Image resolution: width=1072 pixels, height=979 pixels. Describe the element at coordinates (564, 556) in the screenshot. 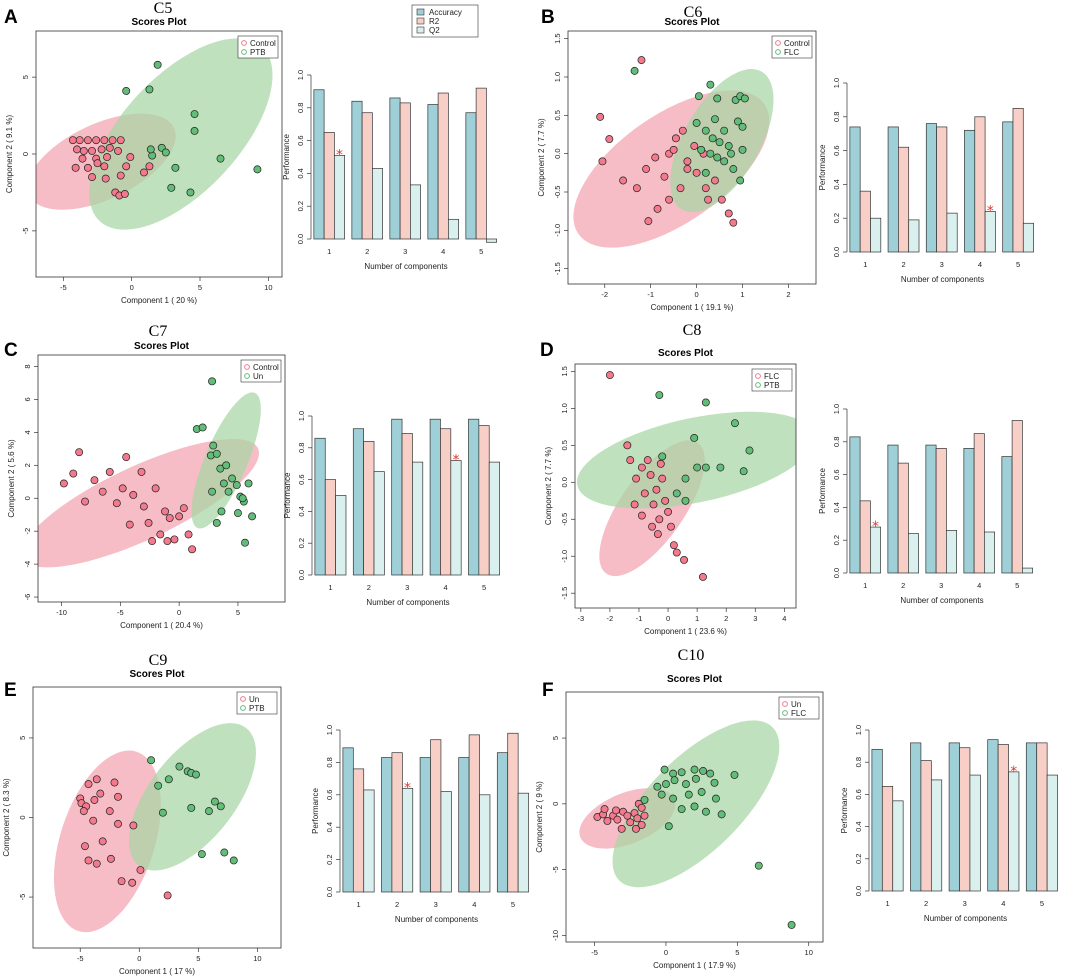

I see `y-tick-label: -1.0` at that location.